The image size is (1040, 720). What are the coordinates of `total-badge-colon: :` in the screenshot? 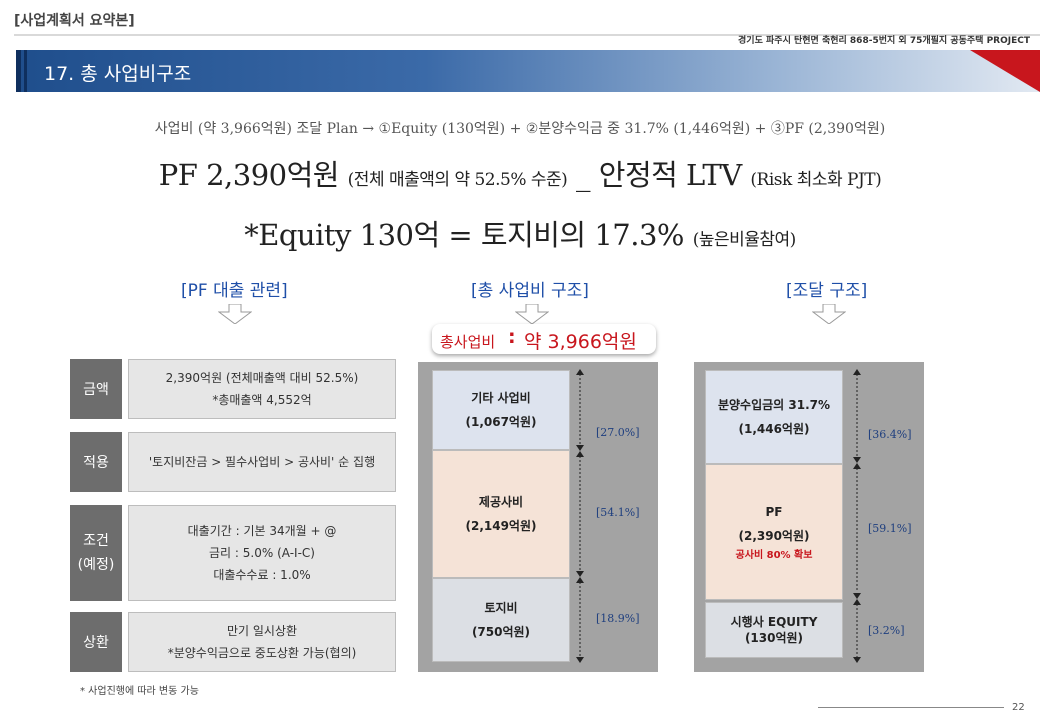 It's located at (512, 337).